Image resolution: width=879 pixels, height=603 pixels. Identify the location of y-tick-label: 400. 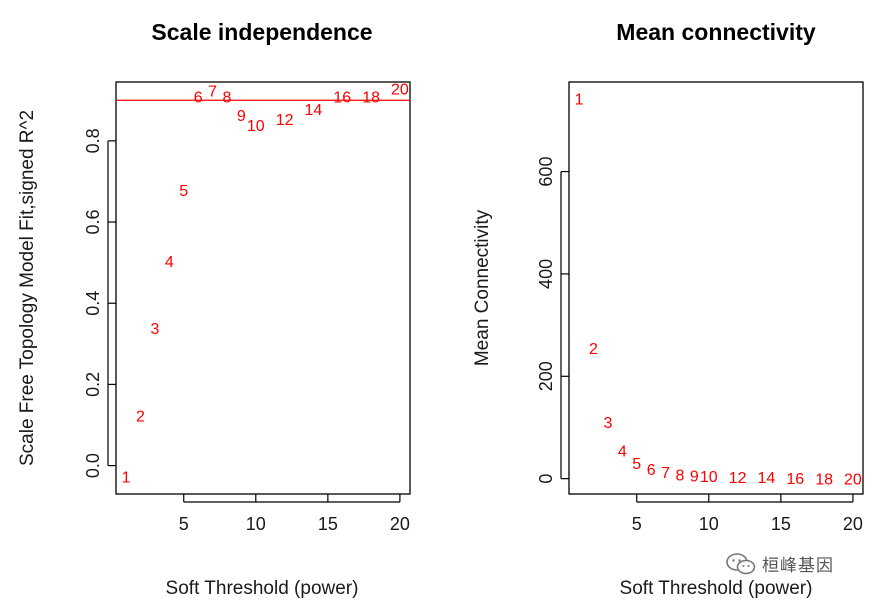
(546, 274).